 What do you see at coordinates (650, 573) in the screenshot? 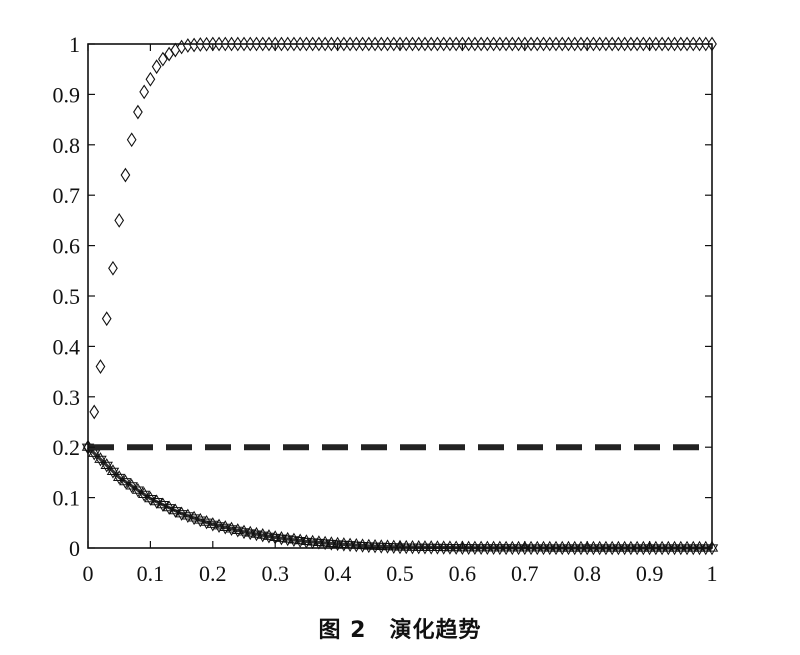
I see `x-tick-label: 0.9` at bounding box center [650, 573].